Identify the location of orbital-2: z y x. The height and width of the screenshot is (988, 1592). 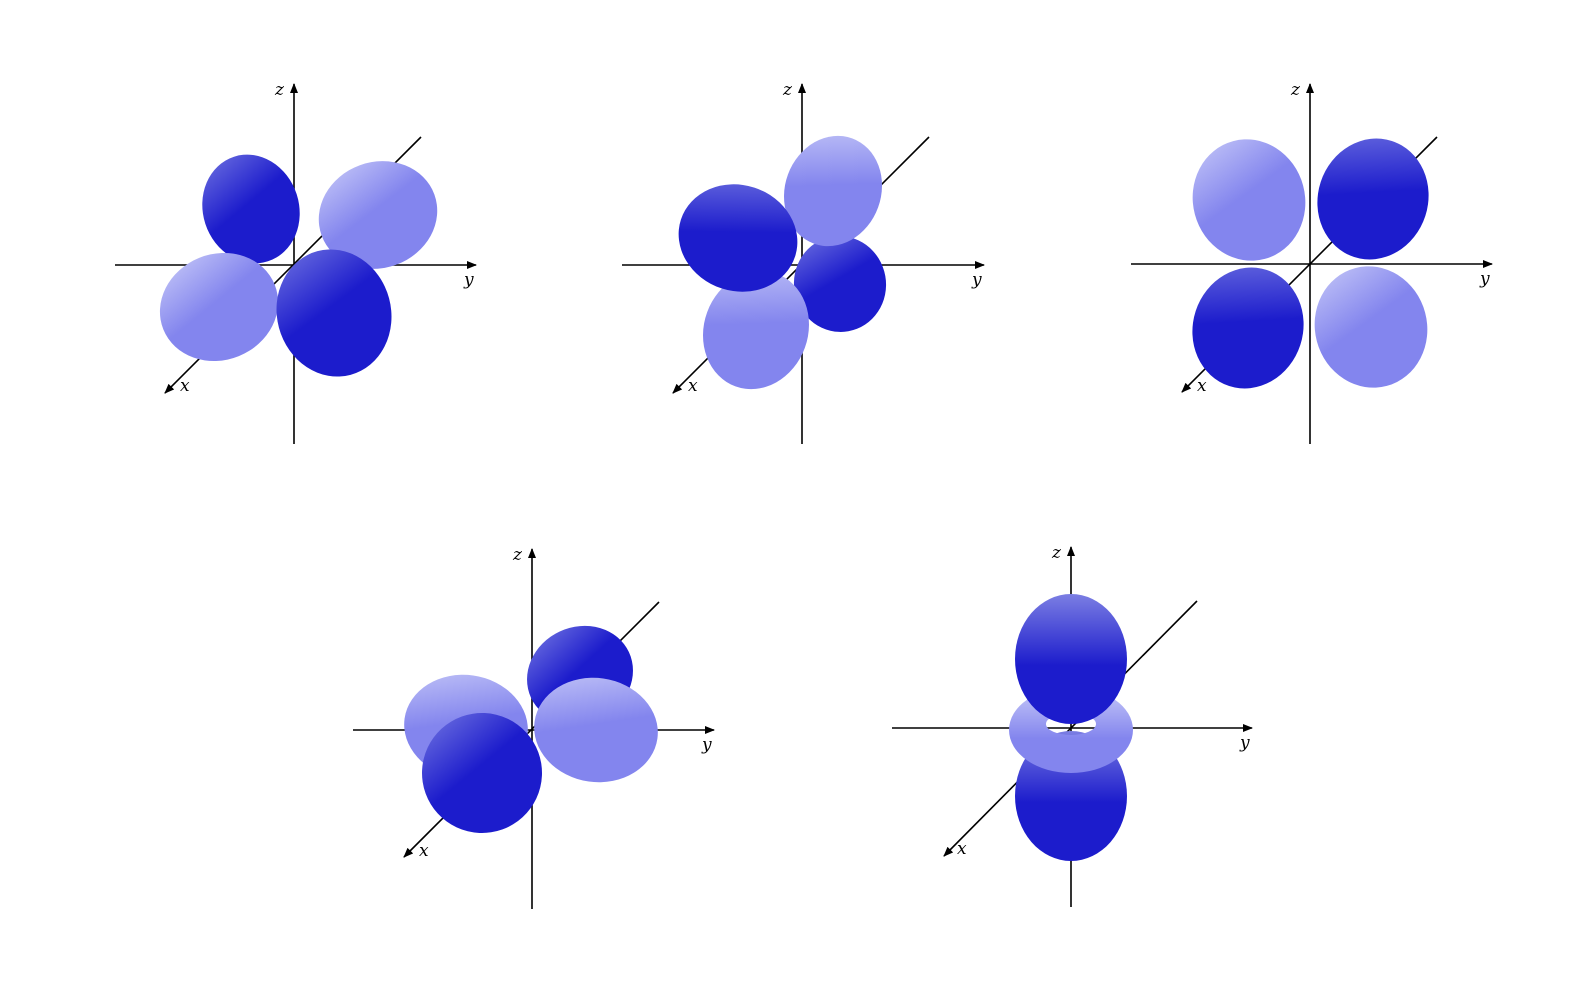
(803, 262).